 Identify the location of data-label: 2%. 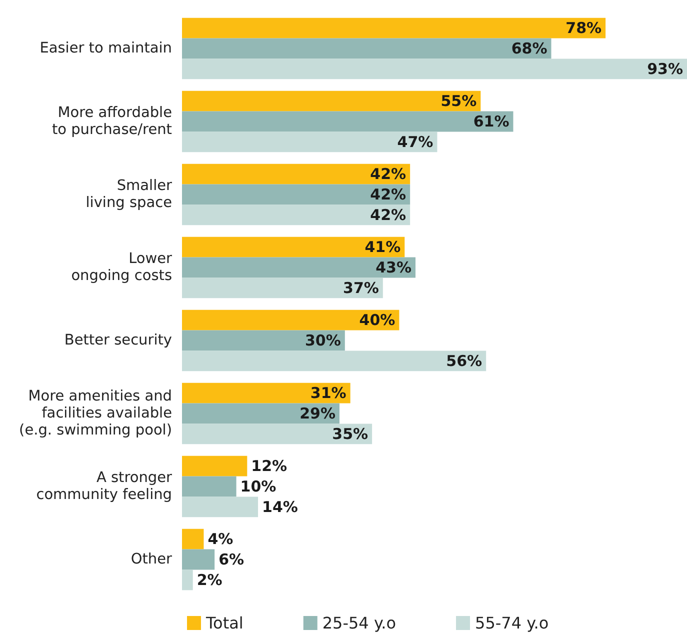
(209, 579).